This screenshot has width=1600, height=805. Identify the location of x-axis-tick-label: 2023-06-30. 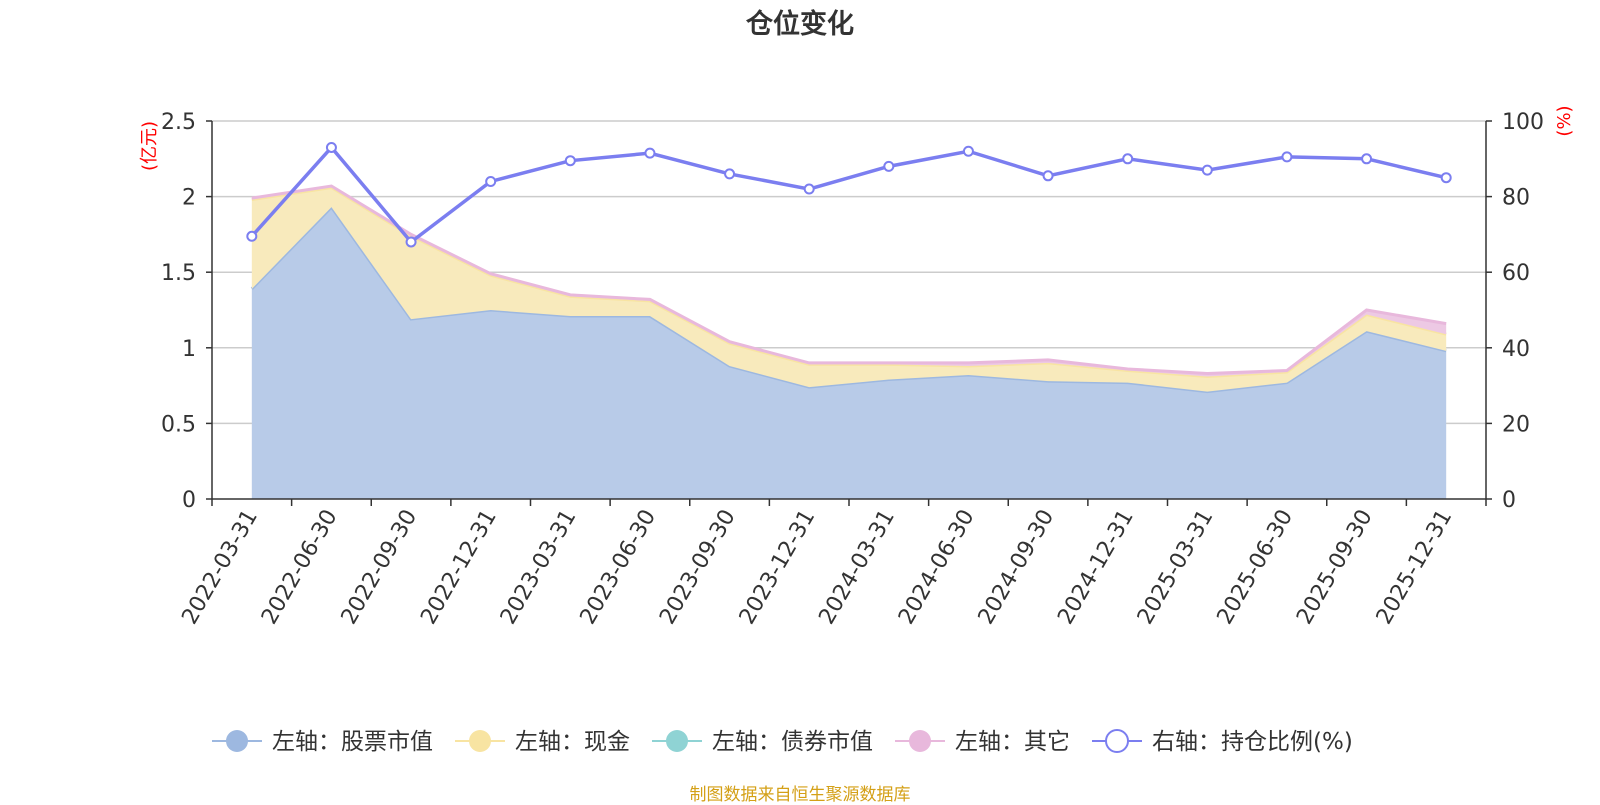
(619, 567).